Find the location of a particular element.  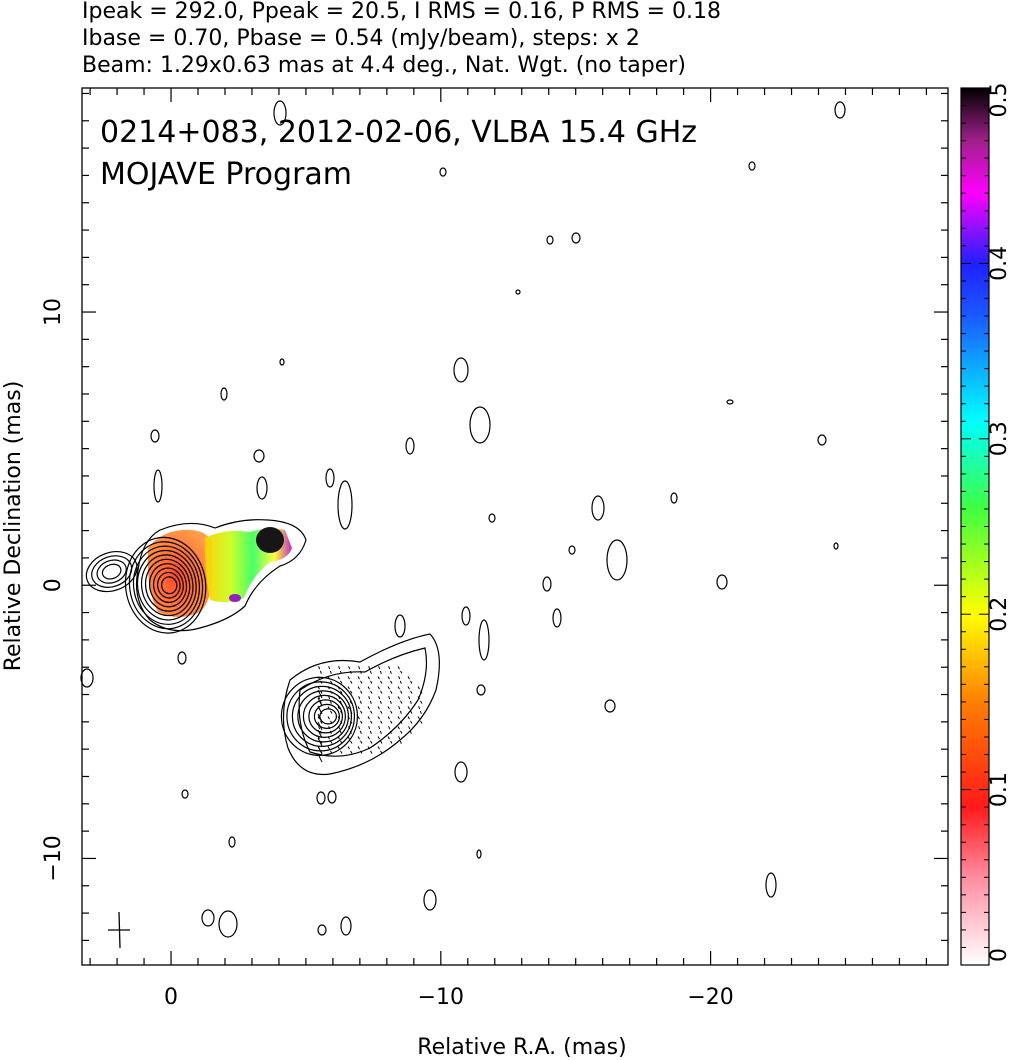

program-label: MOJAVE Program is located at coordinates (226, 174).